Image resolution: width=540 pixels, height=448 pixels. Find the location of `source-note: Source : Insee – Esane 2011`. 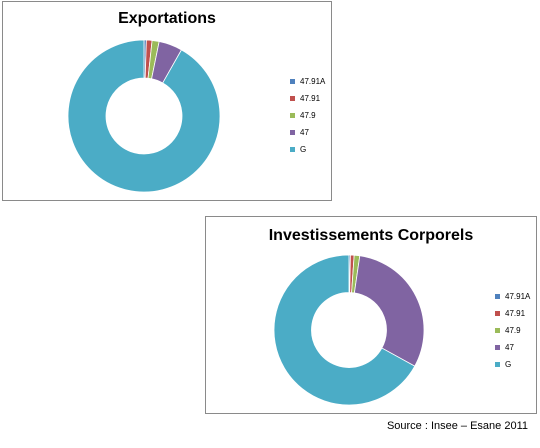

source-note: Source : Insee – Esane 2011 is located at coordinates (457, 426).